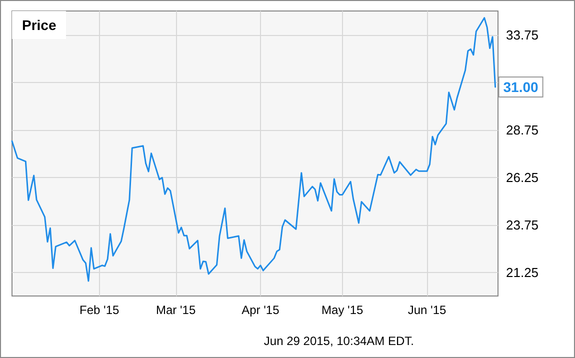 The height and width of the screenshot is (358, 575). I want to click on x-tick-label: May '15, so click(343, 310).